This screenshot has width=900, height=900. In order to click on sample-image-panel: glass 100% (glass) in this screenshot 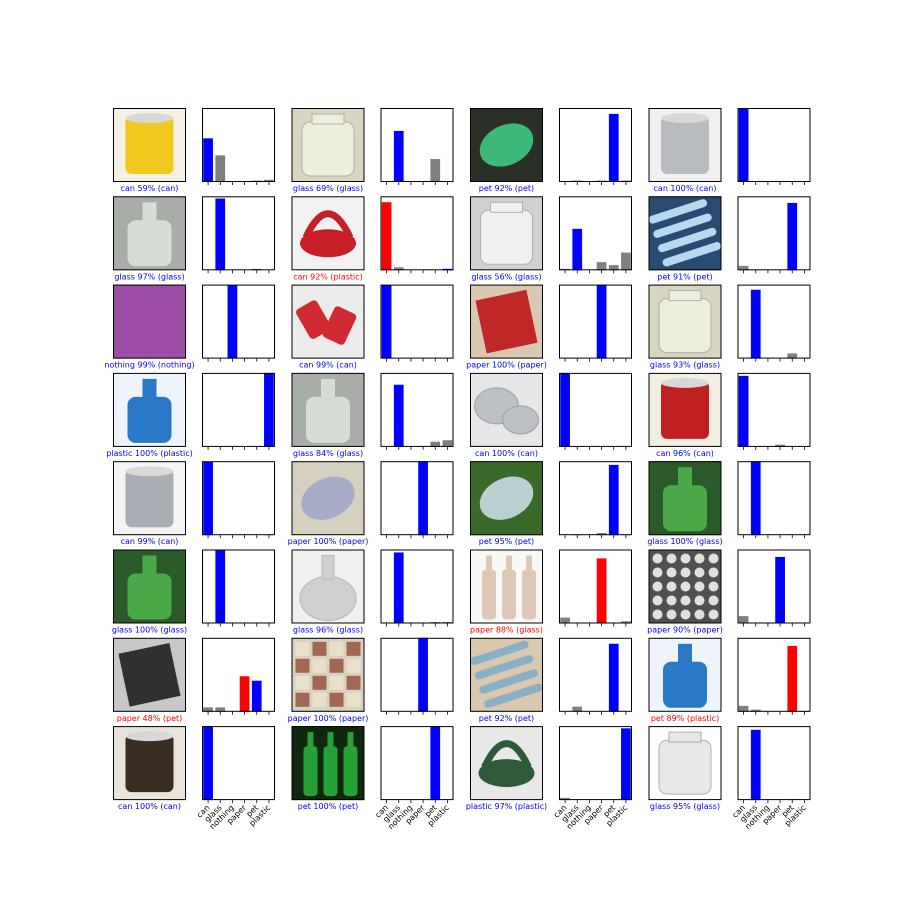, I will do `click(149, 592)`.